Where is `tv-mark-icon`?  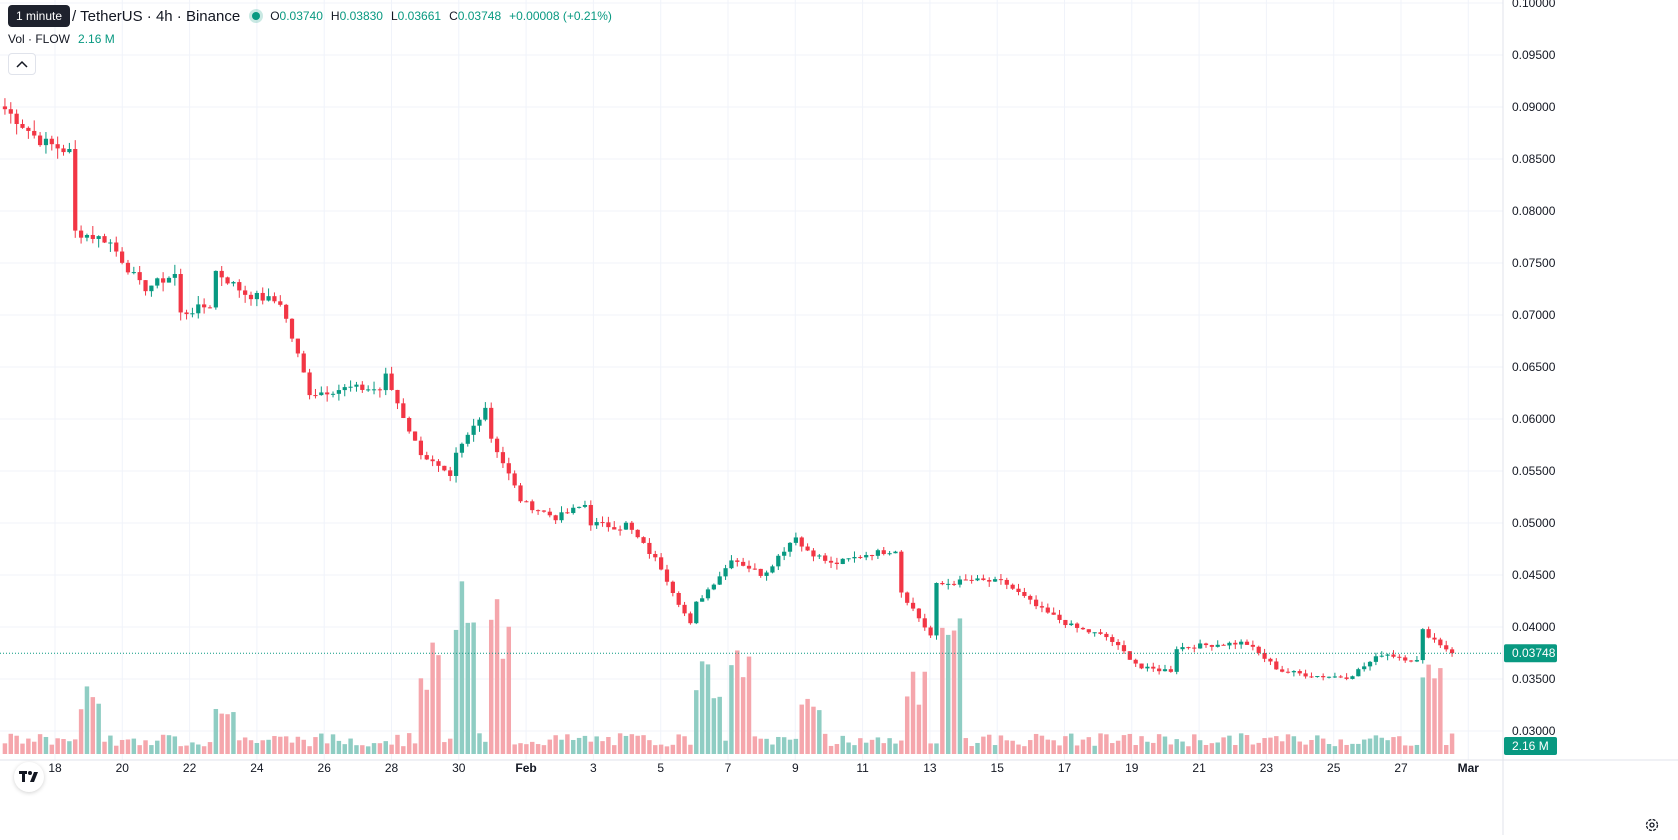 tv-mark-icon is located at coordinates (28, 776).